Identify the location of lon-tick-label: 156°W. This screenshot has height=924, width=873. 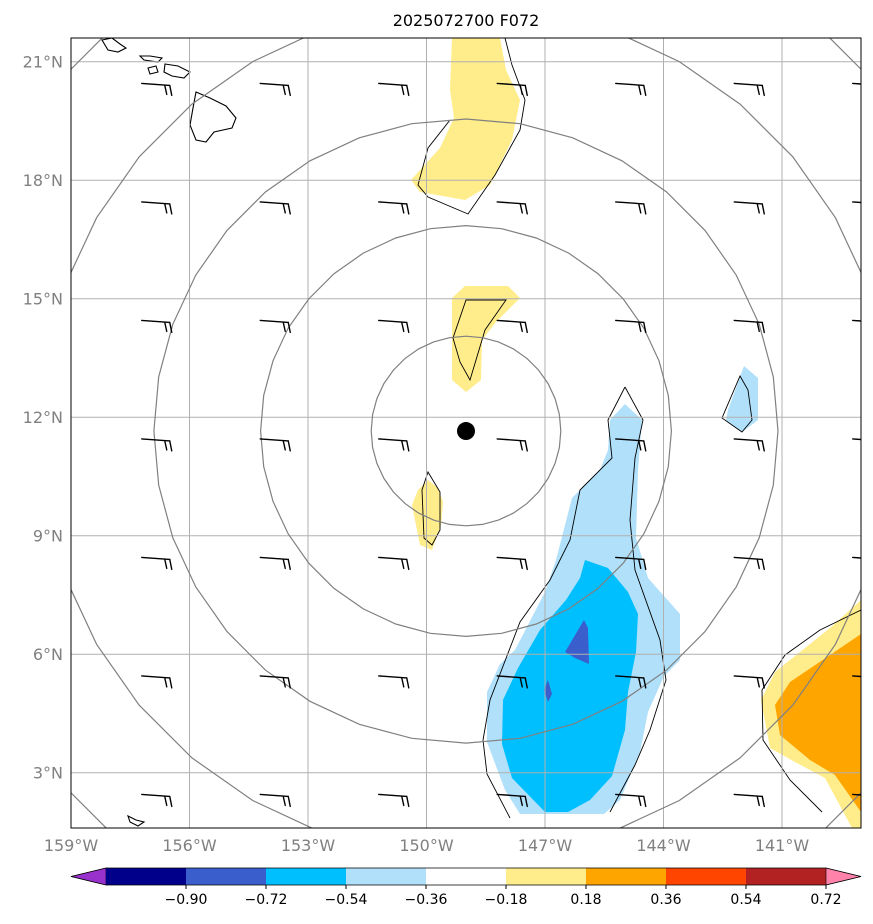
(189, 845).